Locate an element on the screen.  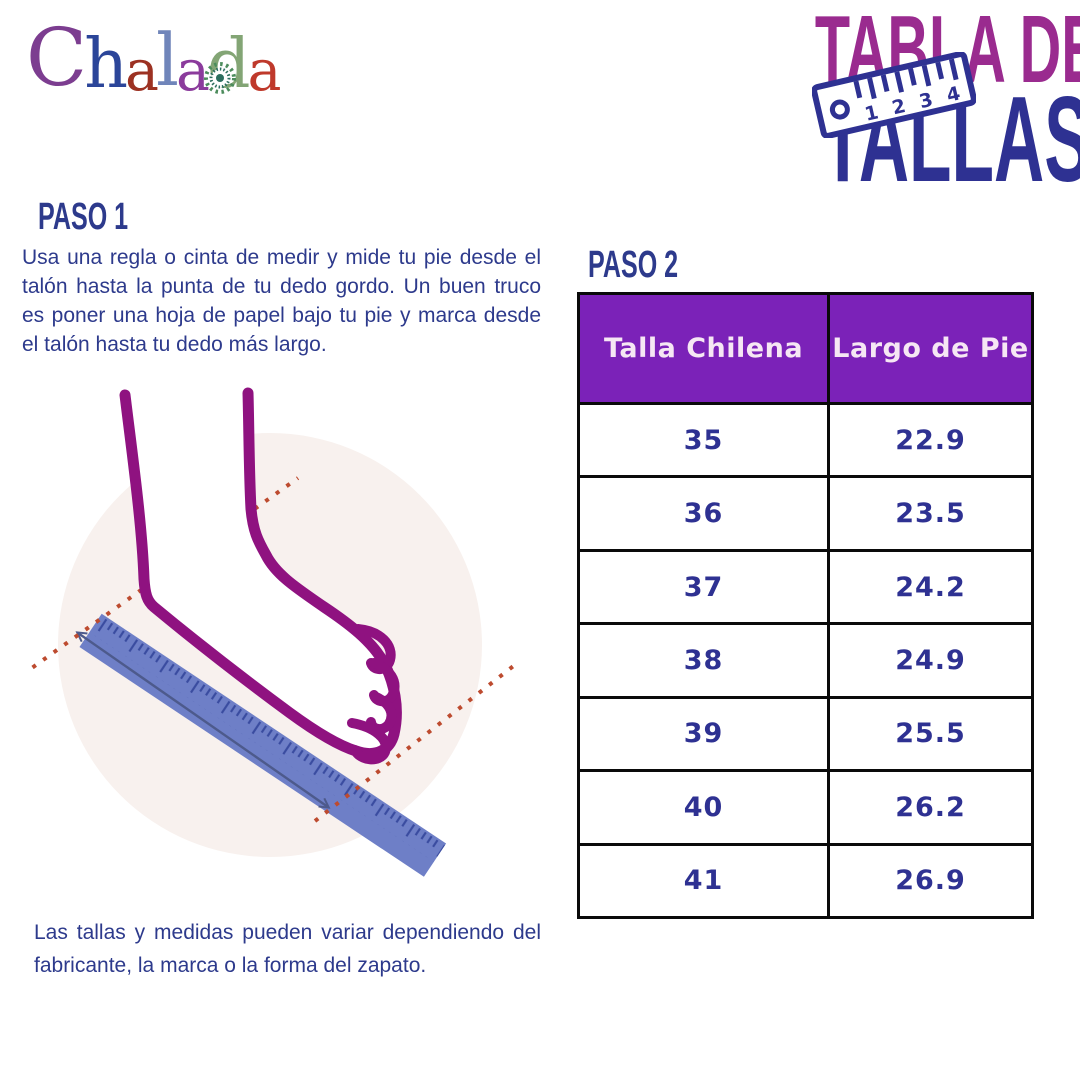
step1-heading: PASO 1 is located at coordinates (83, 217).